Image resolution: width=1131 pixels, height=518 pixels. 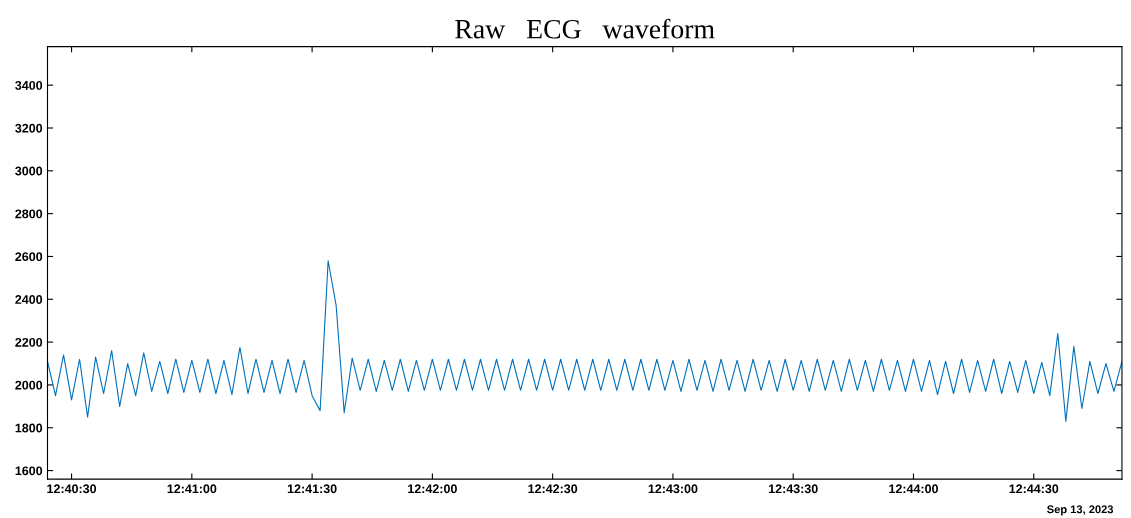 I want to click on x-tick-label: 12:42:30, so click(x=553, y=489).